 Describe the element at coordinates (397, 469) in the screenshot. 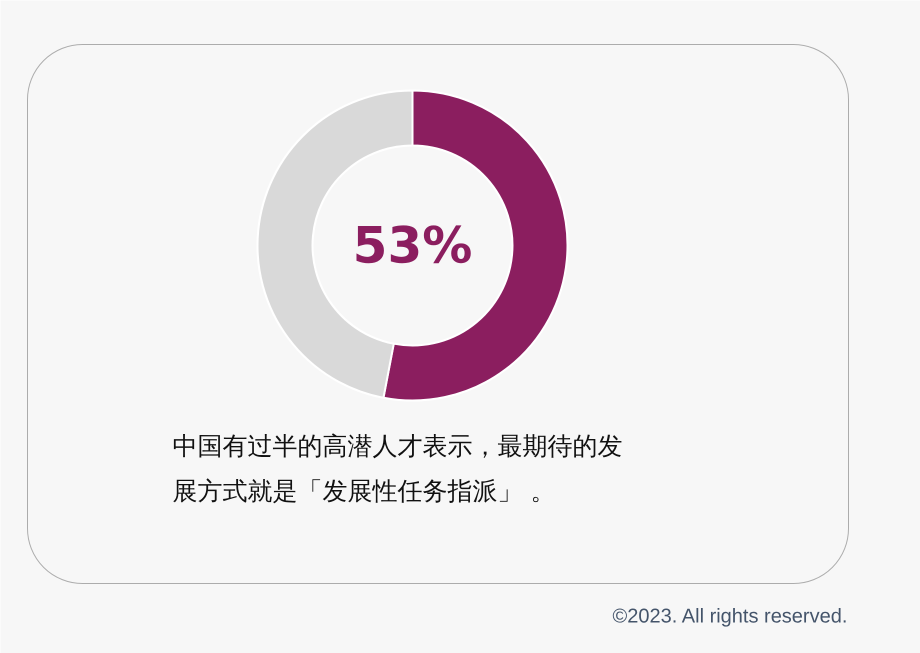

I see `text: 中国有过半的高潜人才表示，最期待的发展方式就是「发展性任务指派」 。` at that location.